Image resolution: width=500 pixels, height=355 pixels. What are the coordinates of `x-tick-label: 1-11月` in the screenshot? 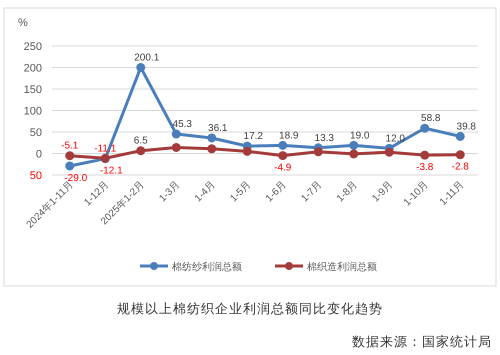 It's located at (452, 193).